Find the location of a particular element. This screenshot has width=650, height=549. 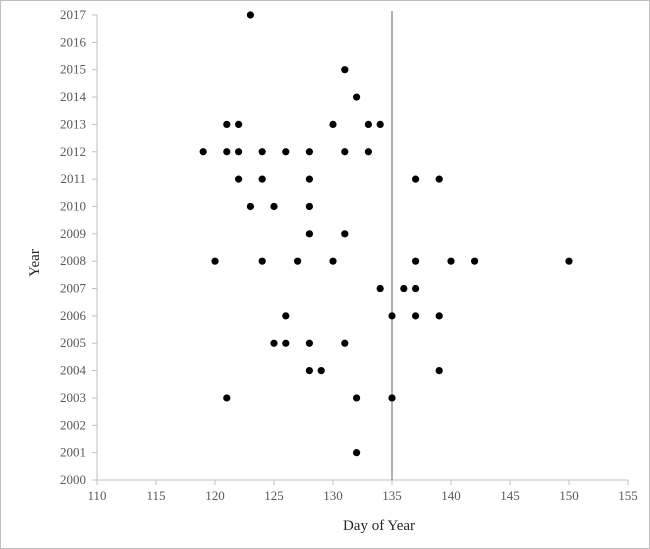

y-tick-label: 2008 is located at coordinates (73, 260).